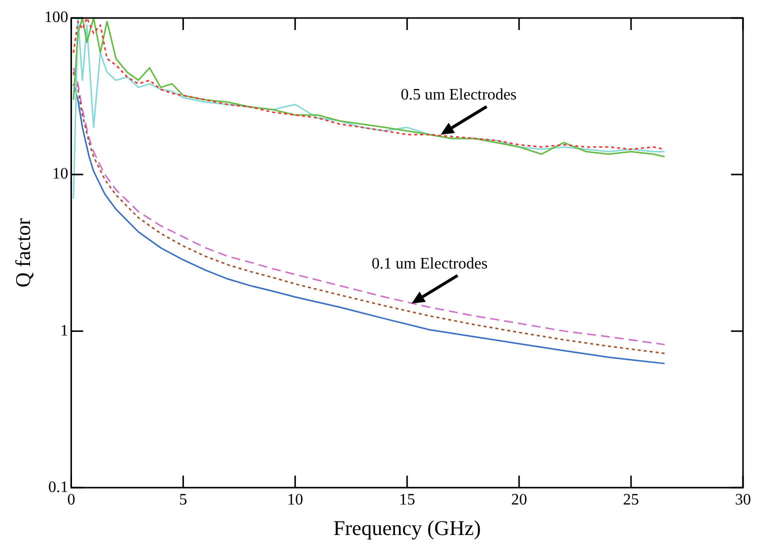 This screenshot has width=761, height=552. What do you see at coordinates (631, 499) in the screenshot?
I see `x-tick-label: 25` at bounding box center [631, 499].